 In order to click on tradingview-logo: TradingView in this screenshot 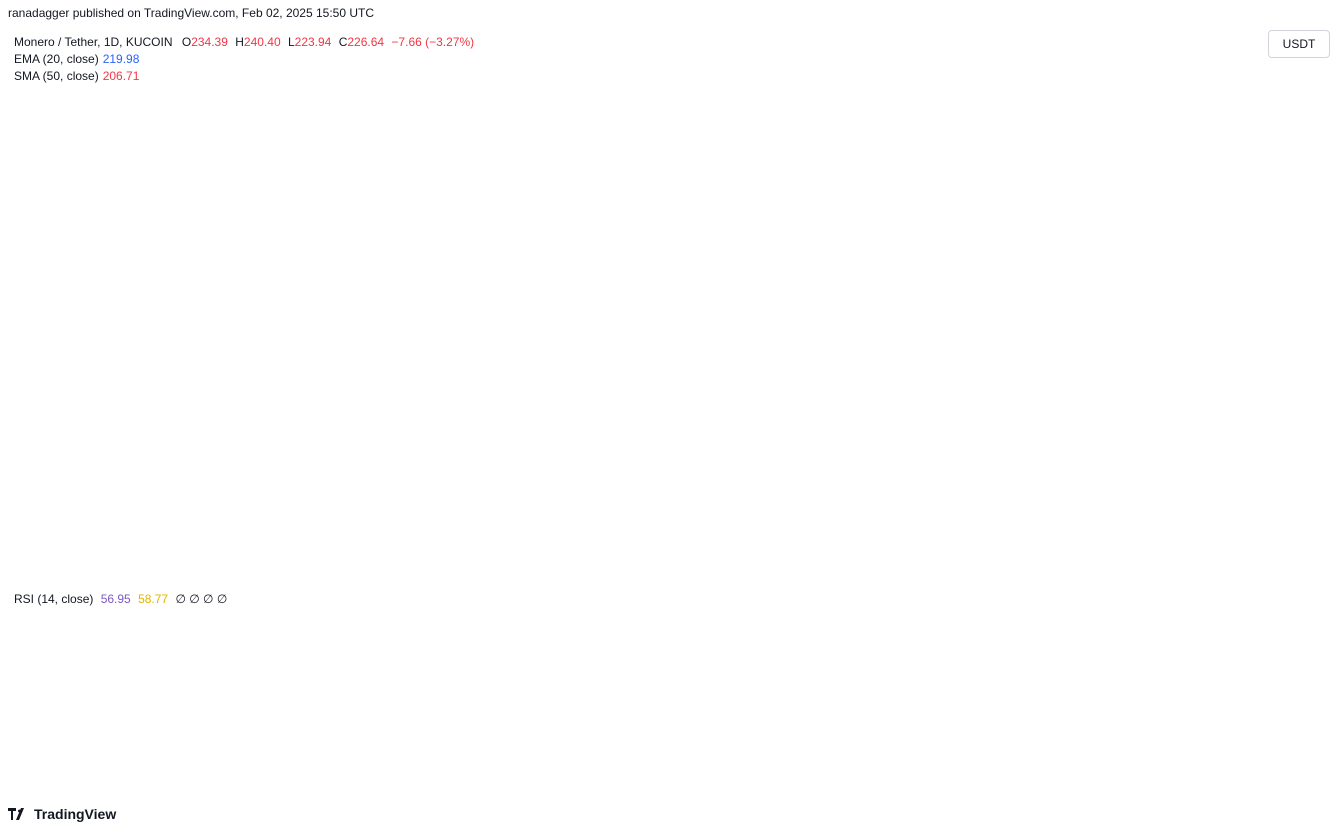, I will do `click(62, 814)`.